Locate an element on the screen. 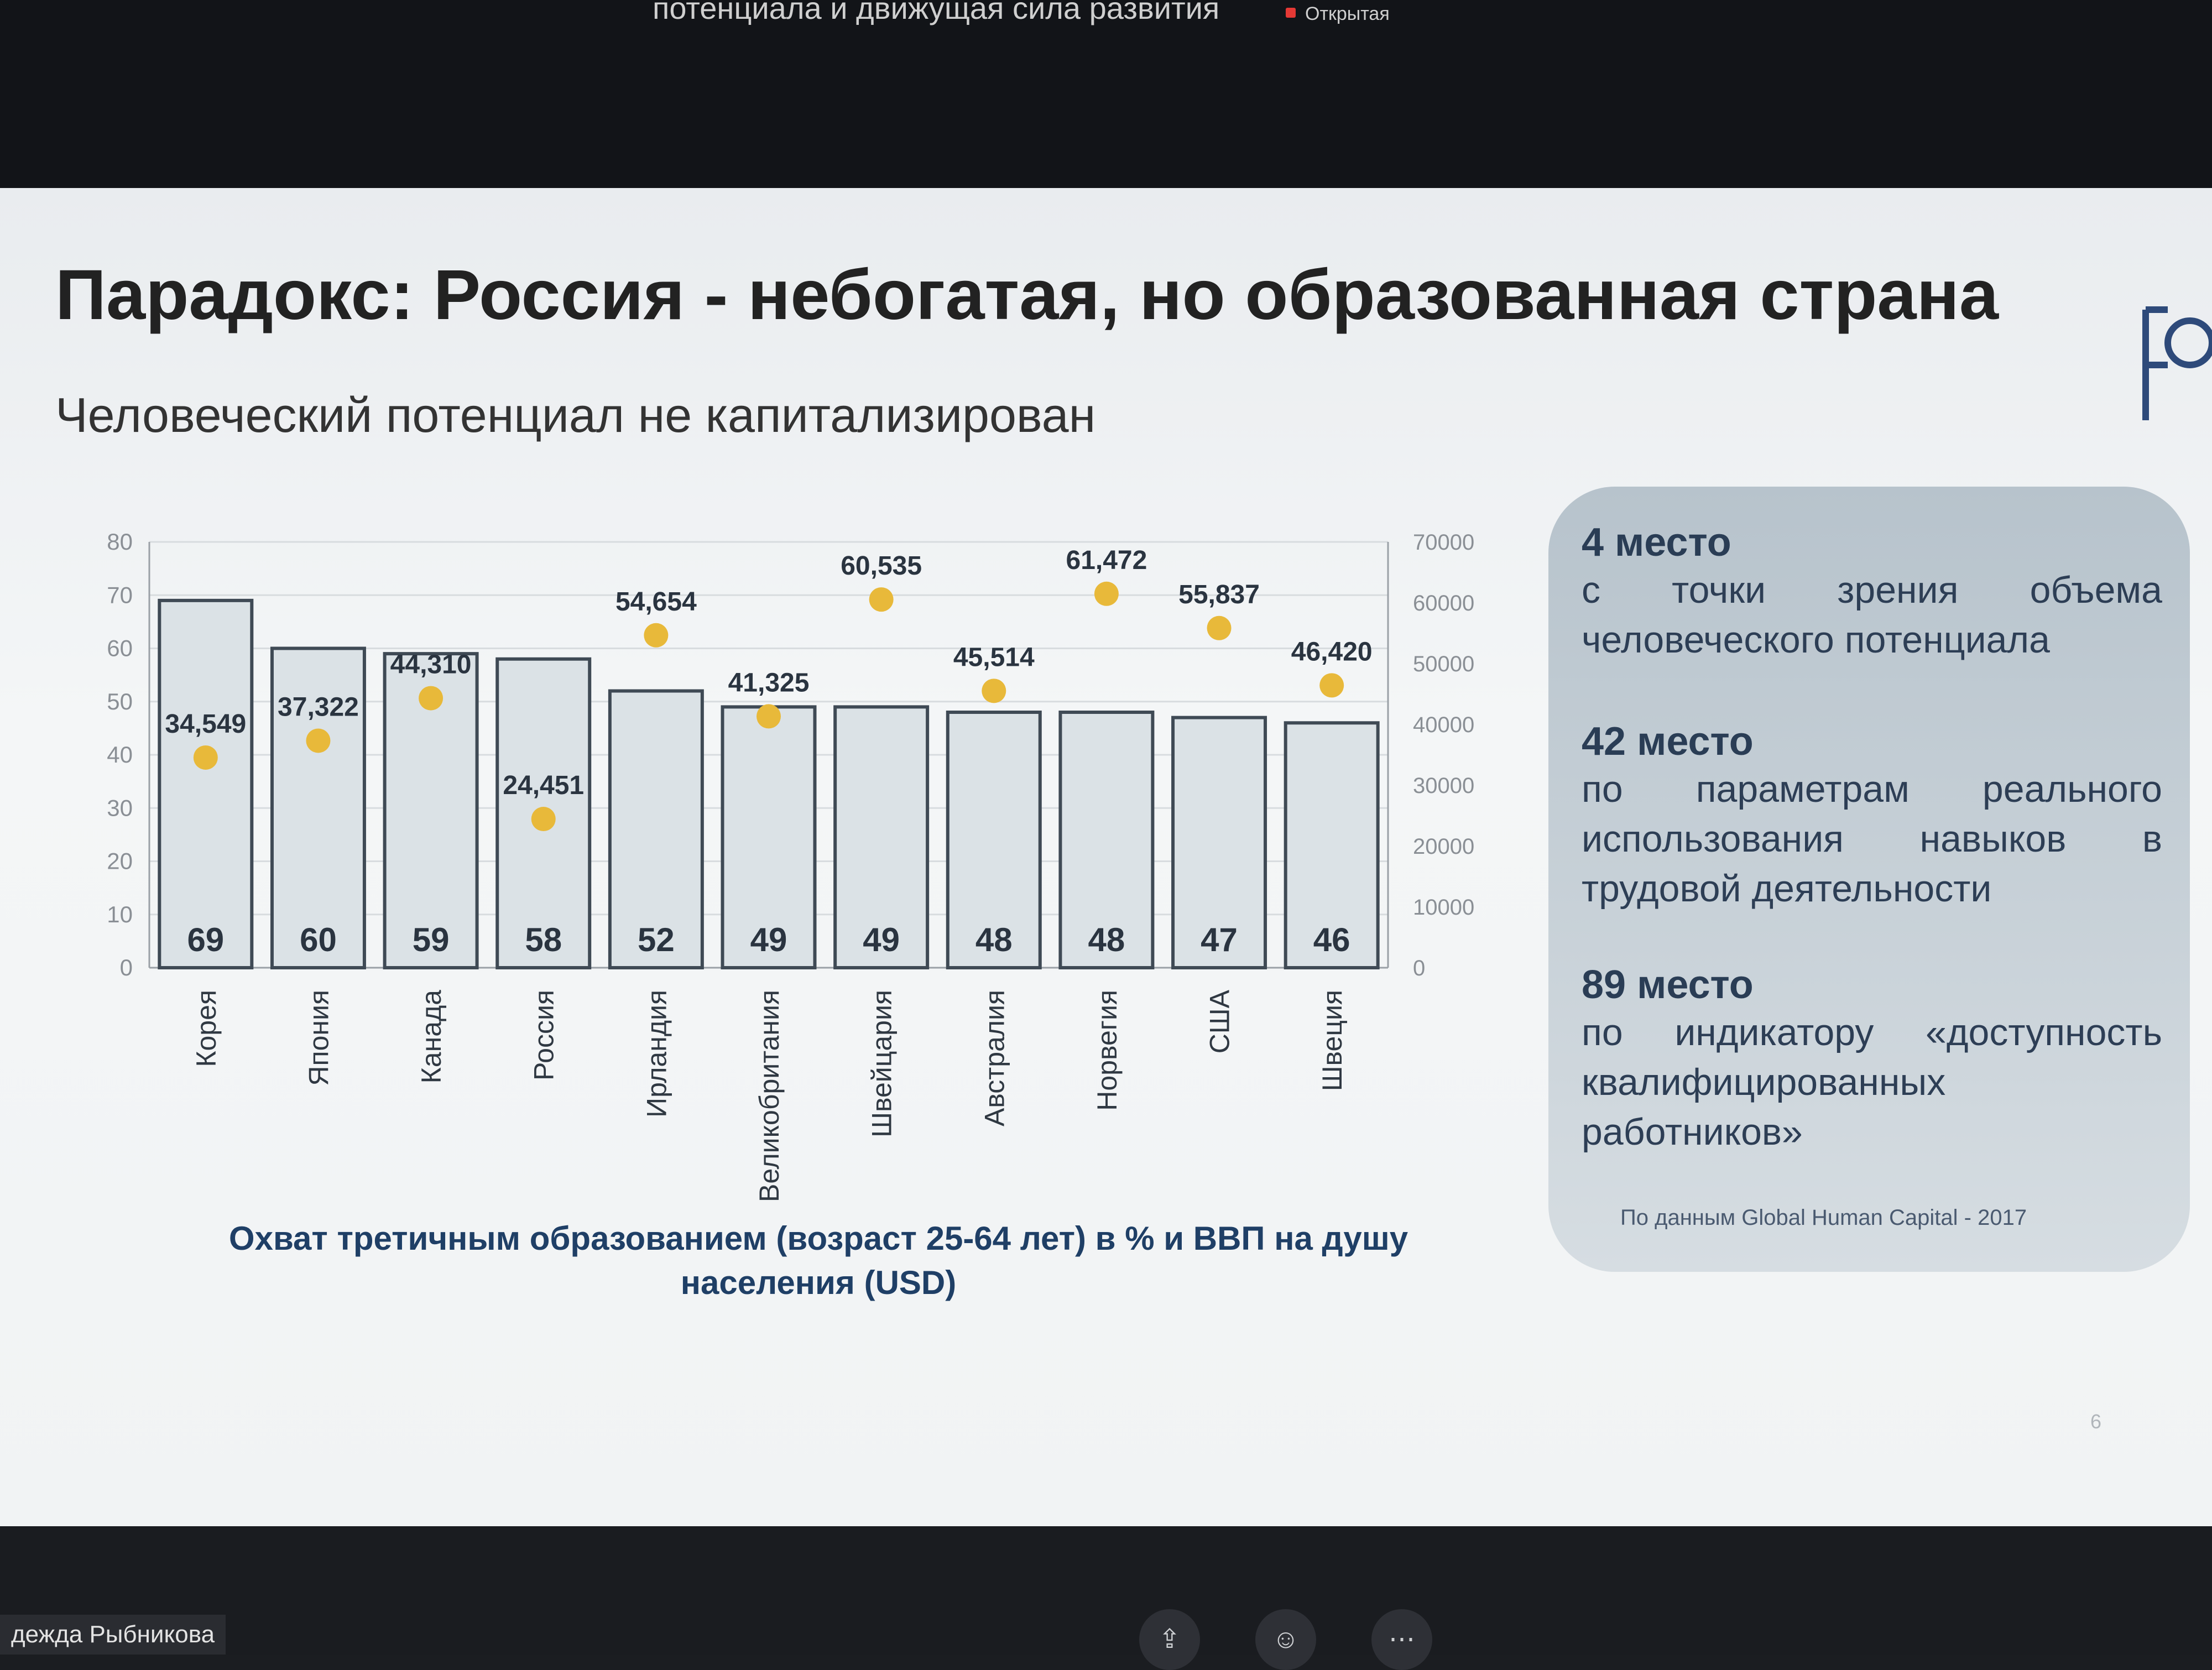 The width and height of the screenshot is (2212, 1670). category-label: Швейцария is located at coordinates (883, 1063).